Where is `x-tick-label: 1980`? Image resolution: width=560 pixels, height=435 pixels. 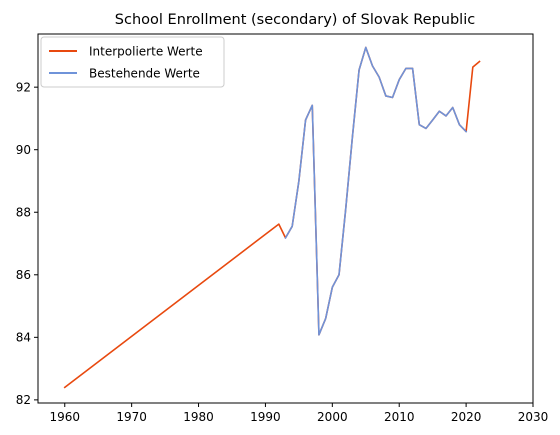
x-tick-label: 1980 is located at coordinates (198, 417).